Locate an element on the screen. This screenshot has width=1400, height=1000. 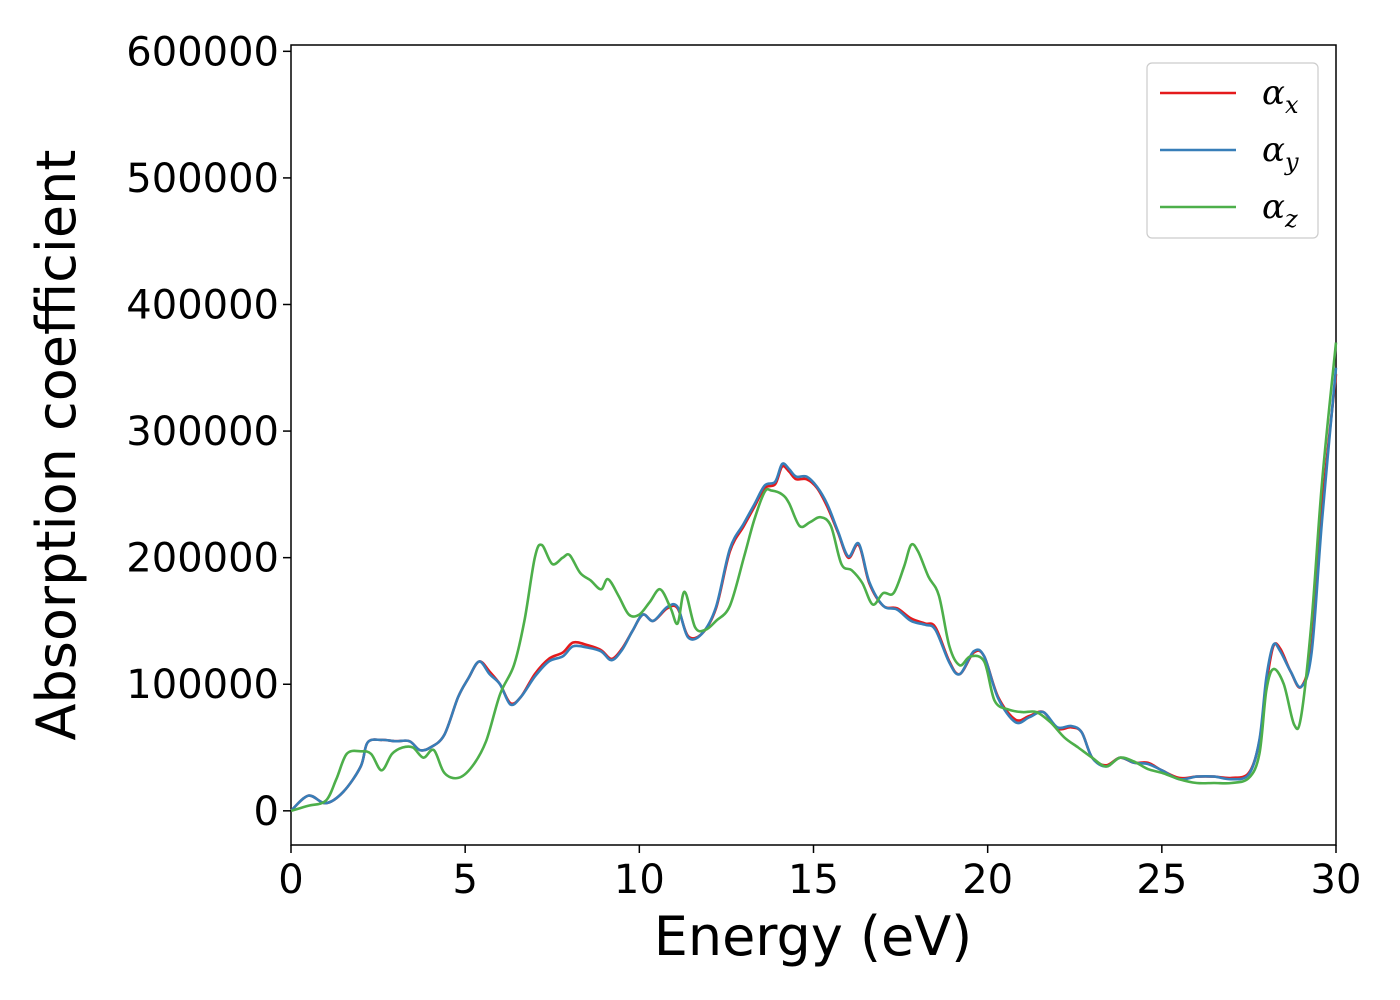
x-tick-label: 15 is located at coordinates (813, 880).